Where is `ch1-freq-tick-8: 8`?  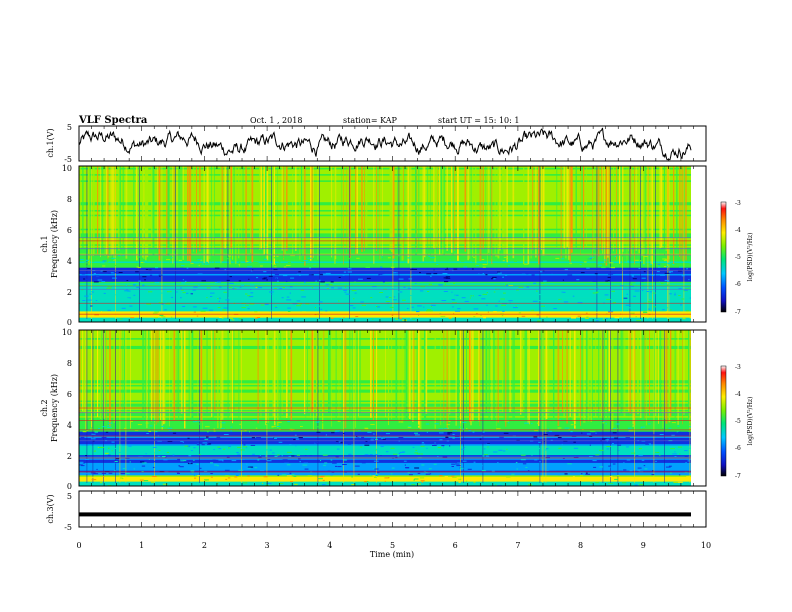
ch1-freq-tick-8: 8 is located at coordinates (69, 199).